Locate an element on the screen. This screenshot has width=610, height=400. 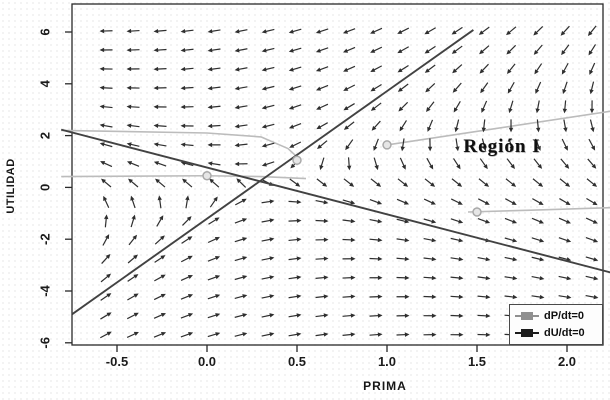
y-tick-label: 6 is located at coordinates (44, 31).